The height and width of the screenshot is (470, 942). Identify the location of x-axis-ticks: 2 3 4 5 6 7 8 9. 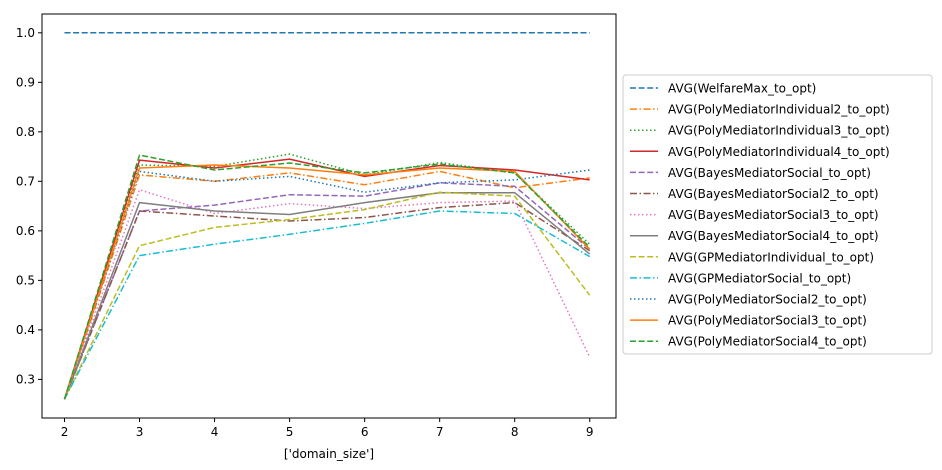
(327, 428).